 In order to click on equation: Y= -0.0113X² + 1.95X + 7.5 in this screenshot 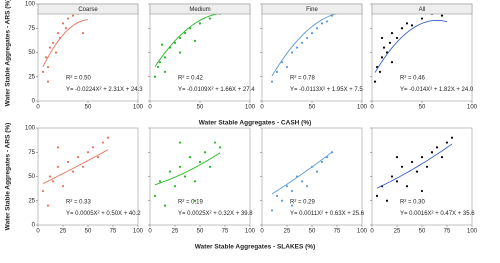, I will do `click(326, 90)`.